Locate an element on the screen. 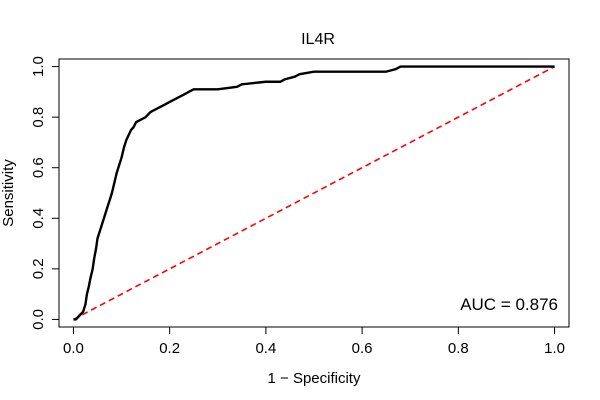 The image size is (600, 400). x-axis: 0.0 0.2 0.4 0.6 0.8 1.0 is located at coordinates (314, 341).